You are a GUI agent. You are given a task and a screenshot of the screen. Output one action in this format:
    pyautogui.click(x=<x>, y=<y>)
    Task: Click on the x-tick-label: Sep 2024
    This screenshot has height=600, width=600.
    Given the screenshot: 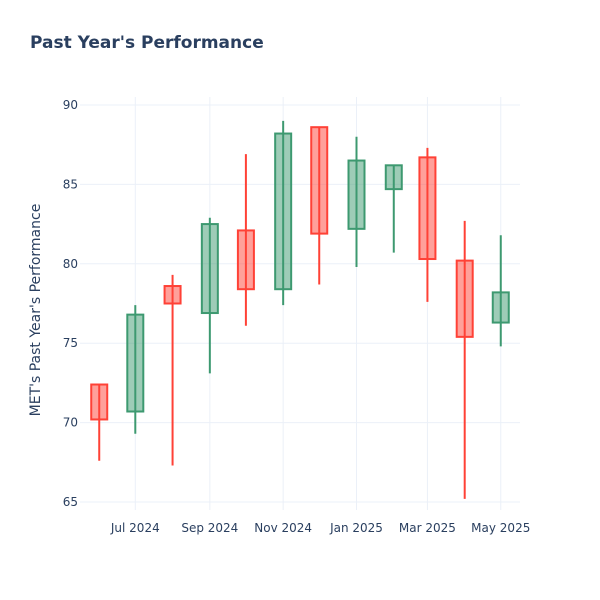 What is the action you would take?
    pyautogui.click(x=209, y=528)
    